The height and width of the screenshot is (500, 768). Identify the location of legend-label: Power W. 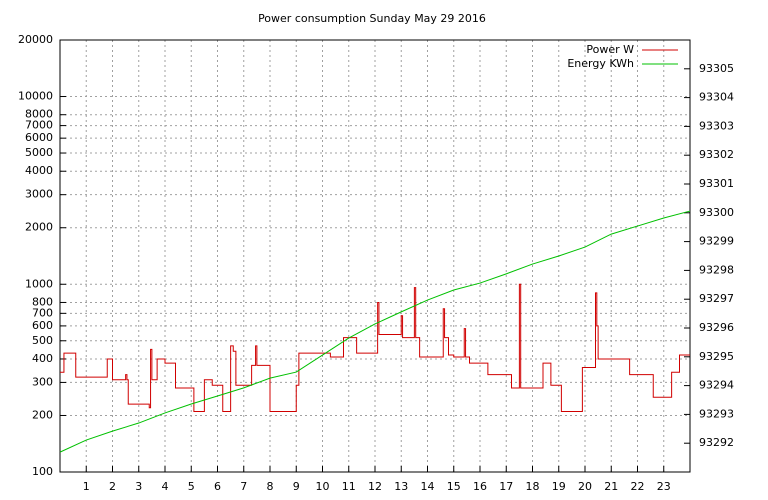
(610, 49).